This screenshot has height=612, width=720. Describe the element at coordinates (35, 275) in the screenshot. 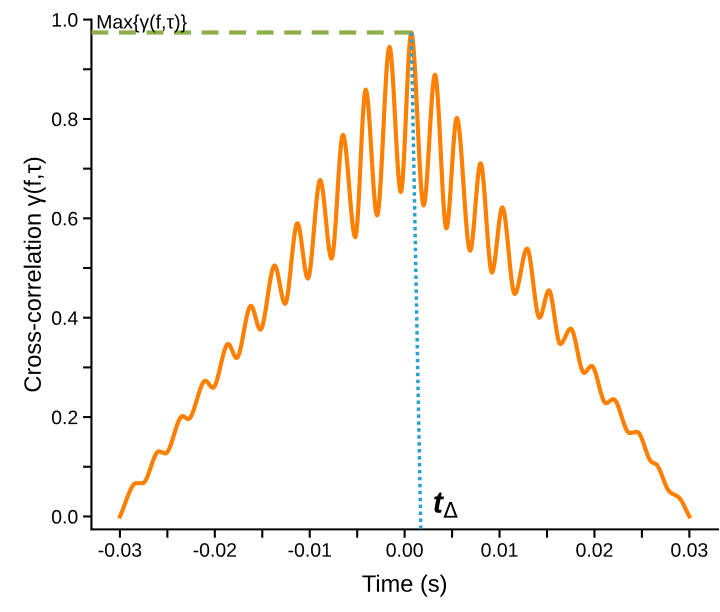

I see `y-axis-title: Cross-correlation γ(f,τ)` at that location.